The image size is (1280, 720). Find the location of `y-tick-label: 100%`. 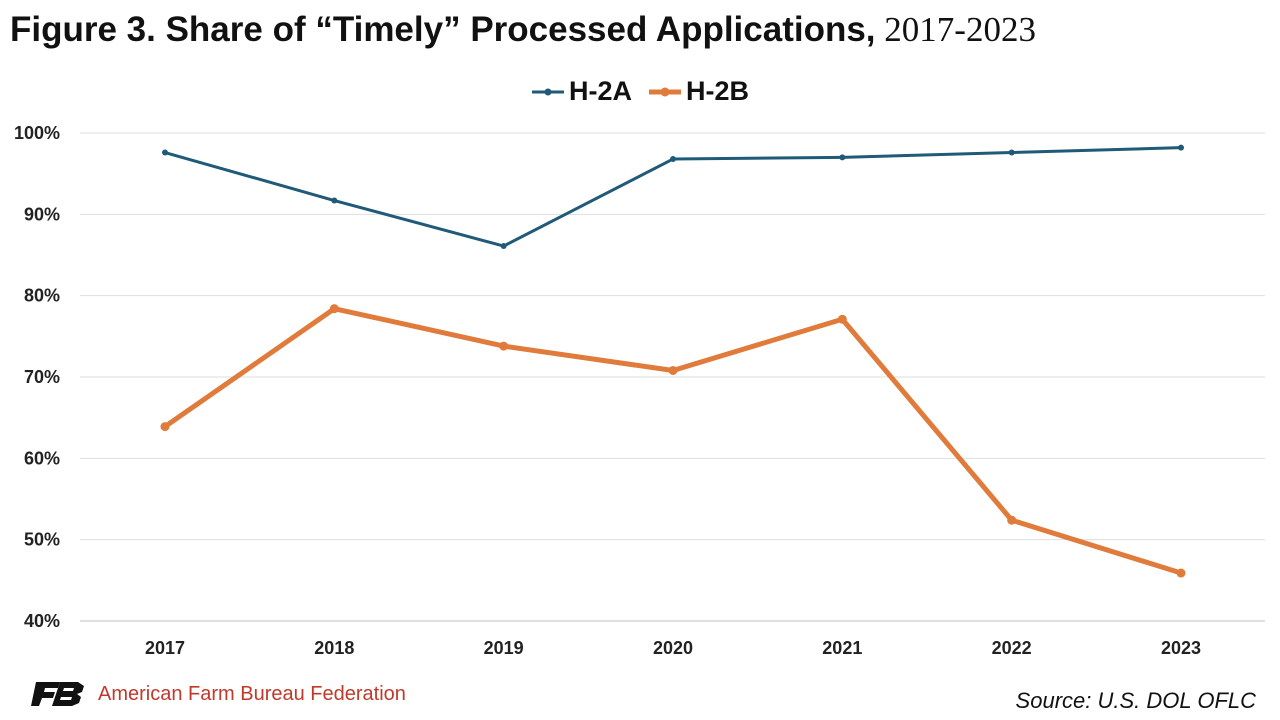

y-tick-label: 100% is located at coordinates (37, 133).